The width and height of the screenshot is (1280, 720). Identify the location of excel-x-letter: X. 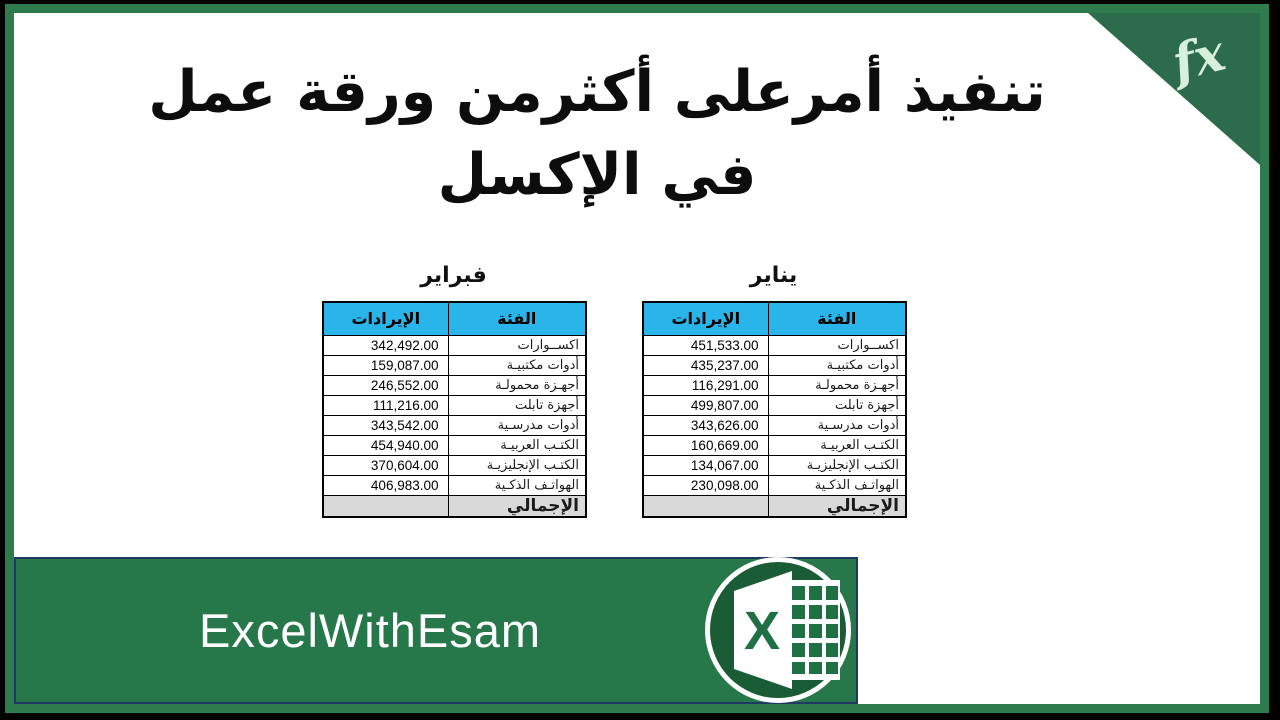
(762, 631).